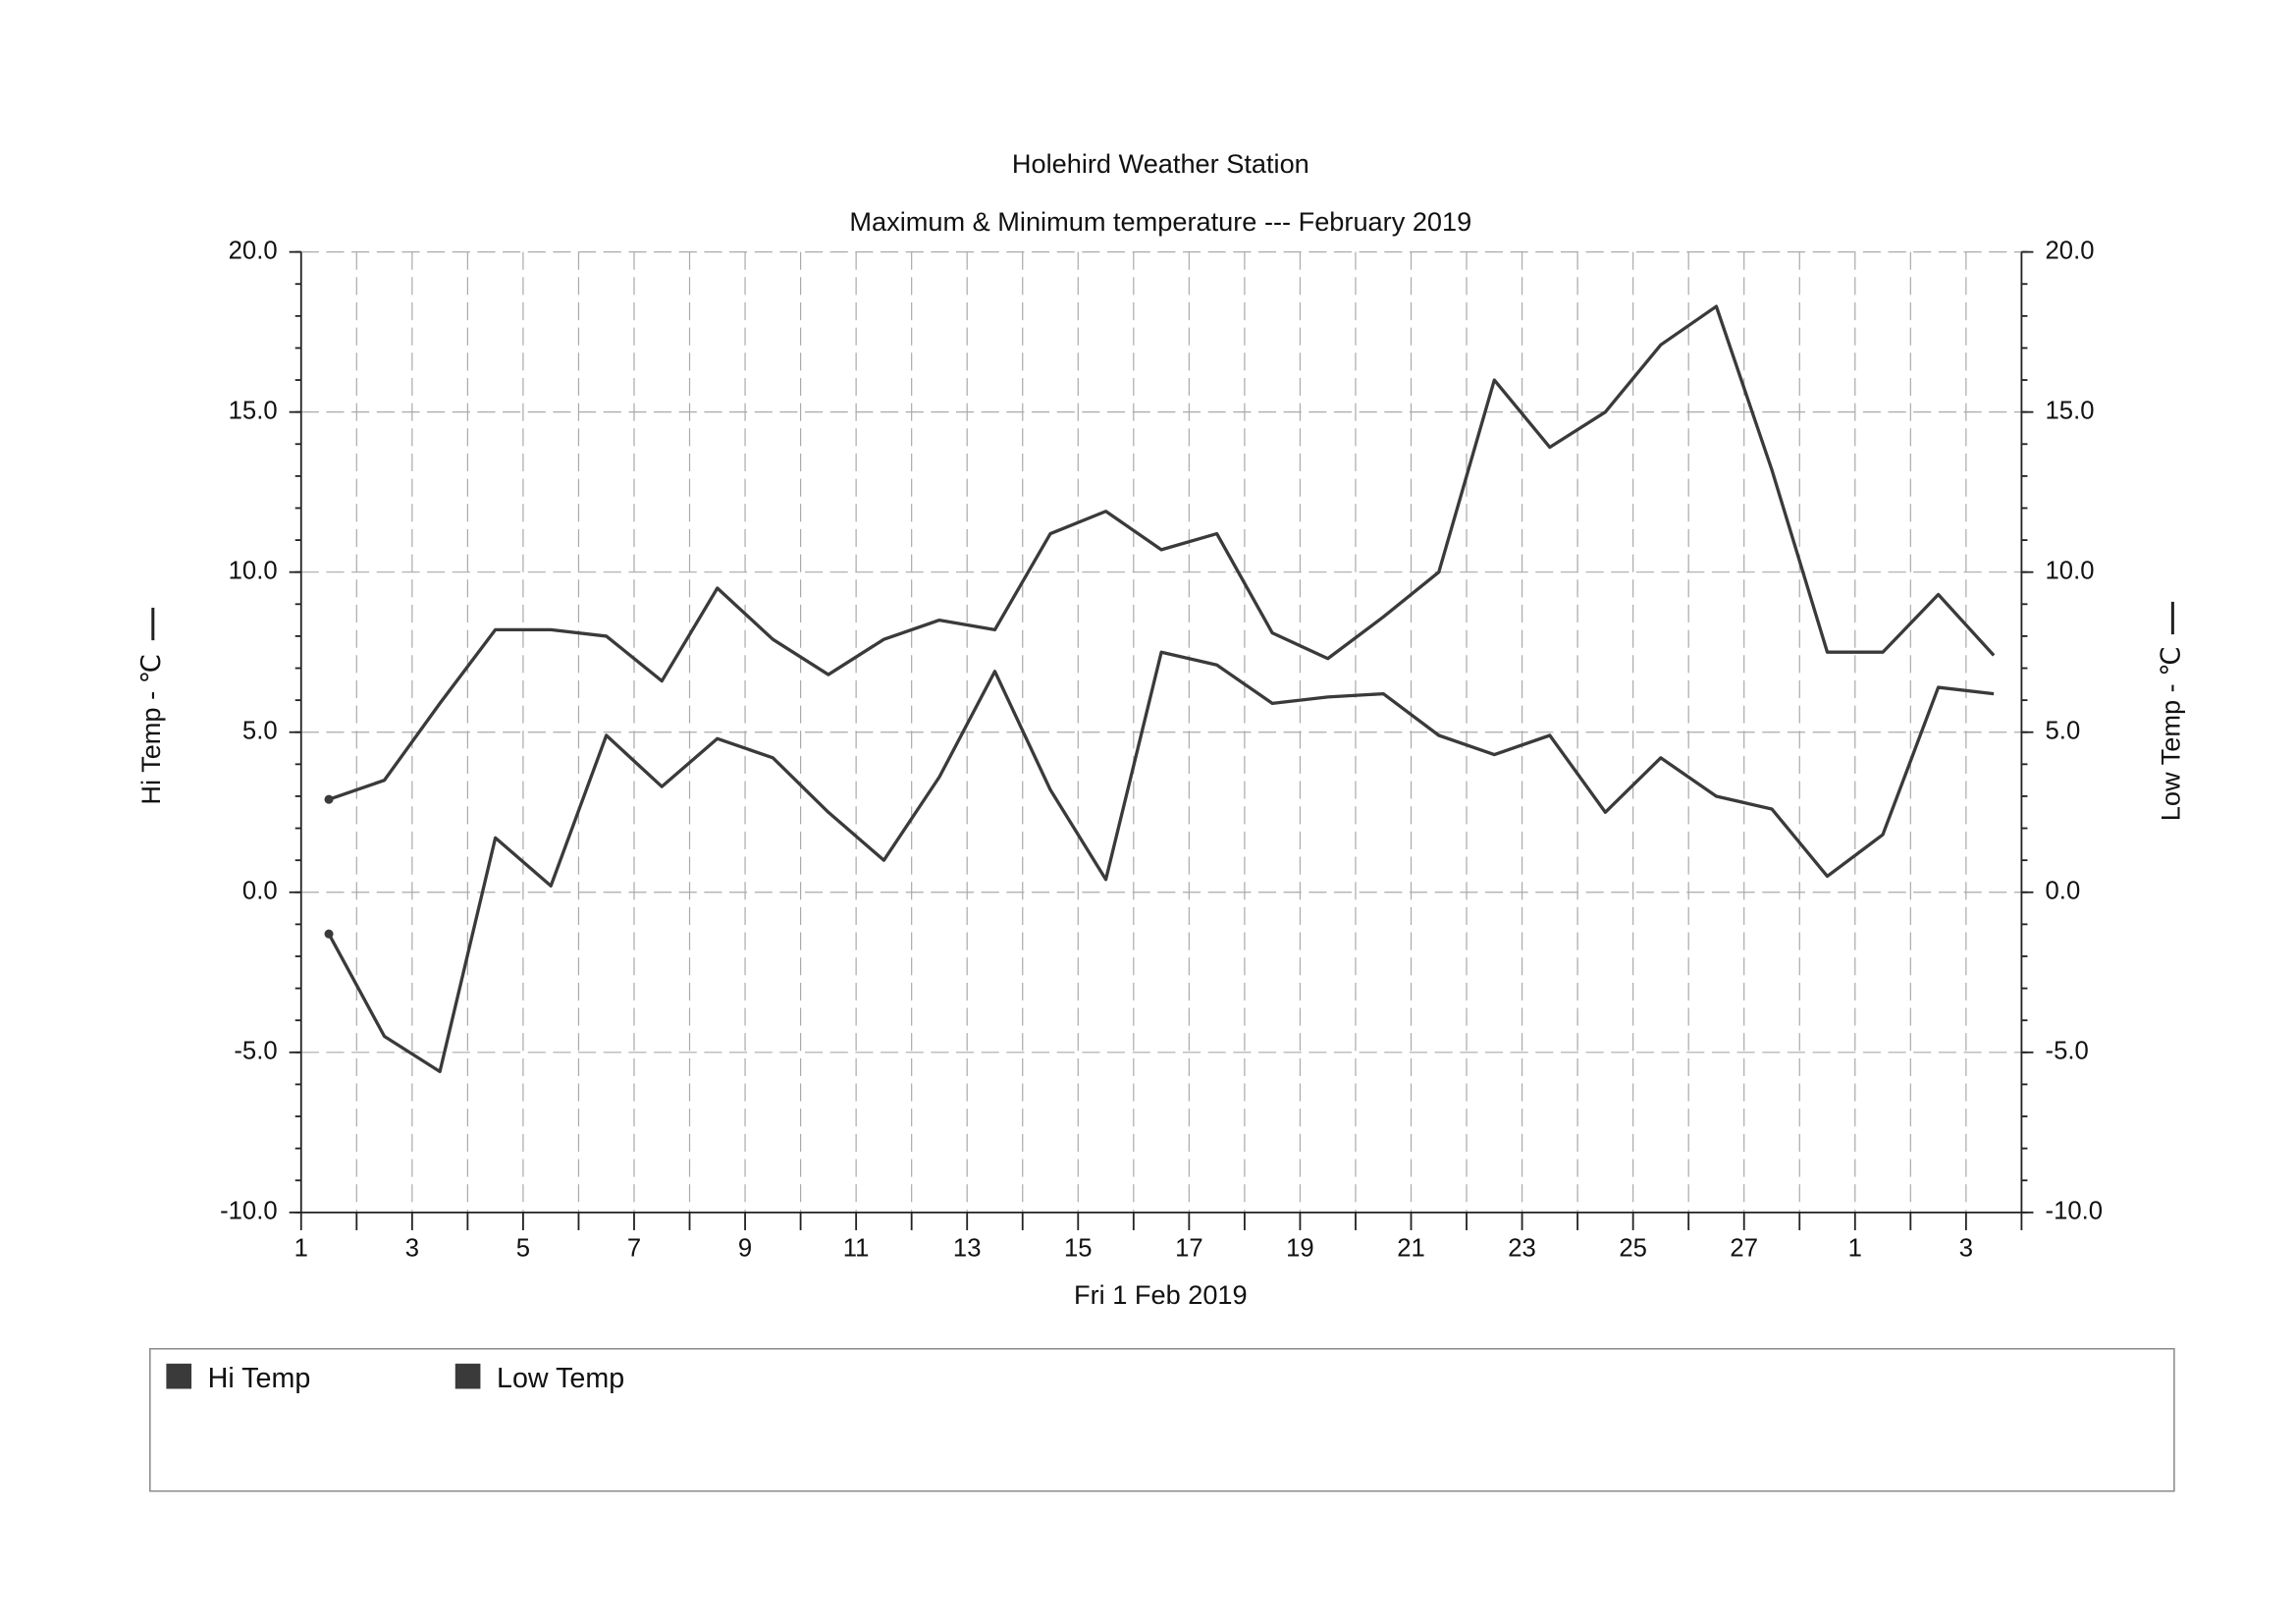  Describe the element at coordinates (1162, 1420) in the screenshot. I see `legend-box` at that location.